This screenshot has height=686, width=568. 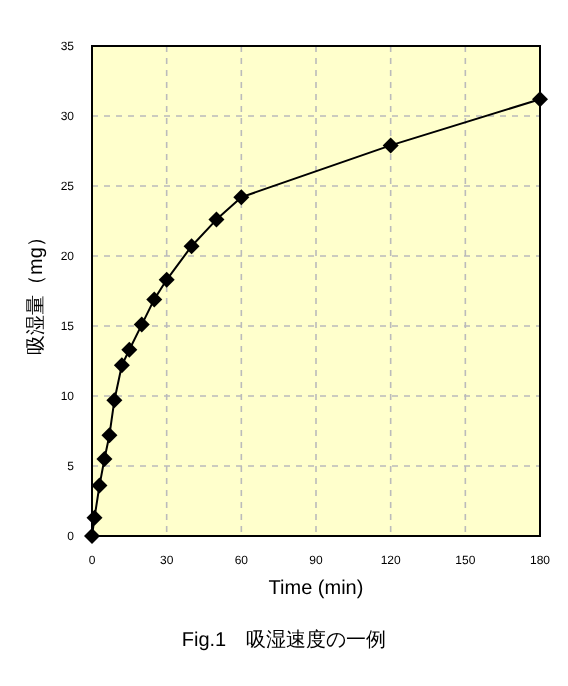 I want to click on caption: Fig.1 吸湿速度の一例, so click(x=284, y=640).